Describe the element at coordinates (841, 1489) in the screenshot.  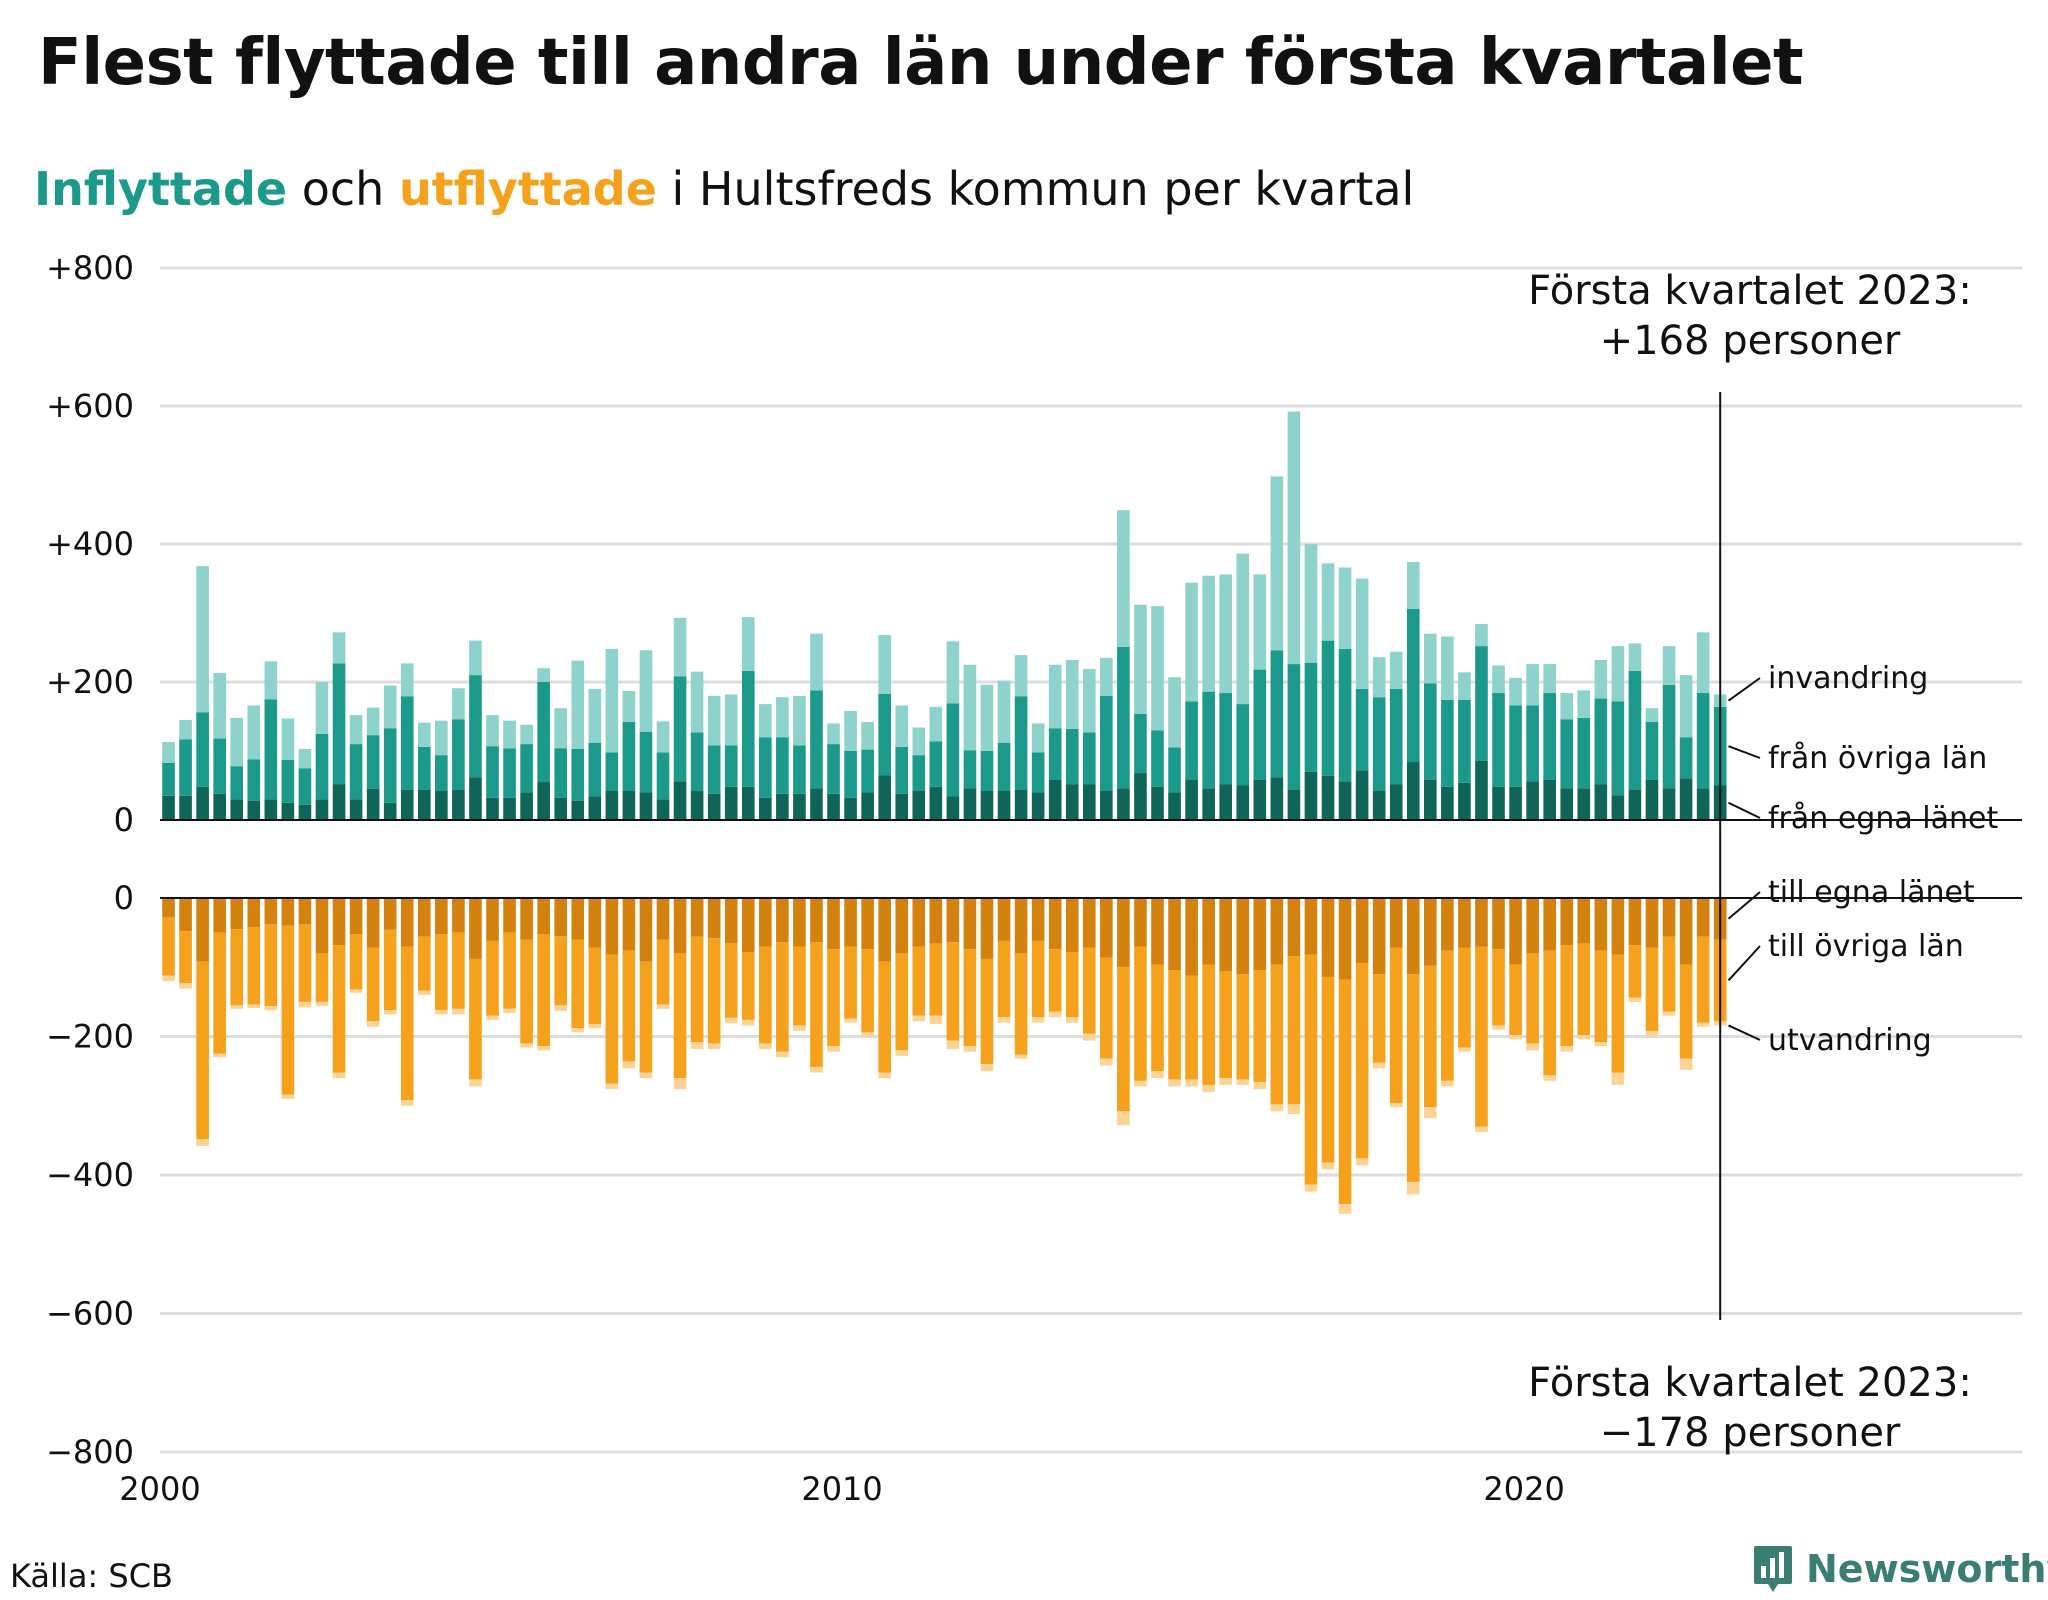
I see `xtick-year: 2010` at that location.